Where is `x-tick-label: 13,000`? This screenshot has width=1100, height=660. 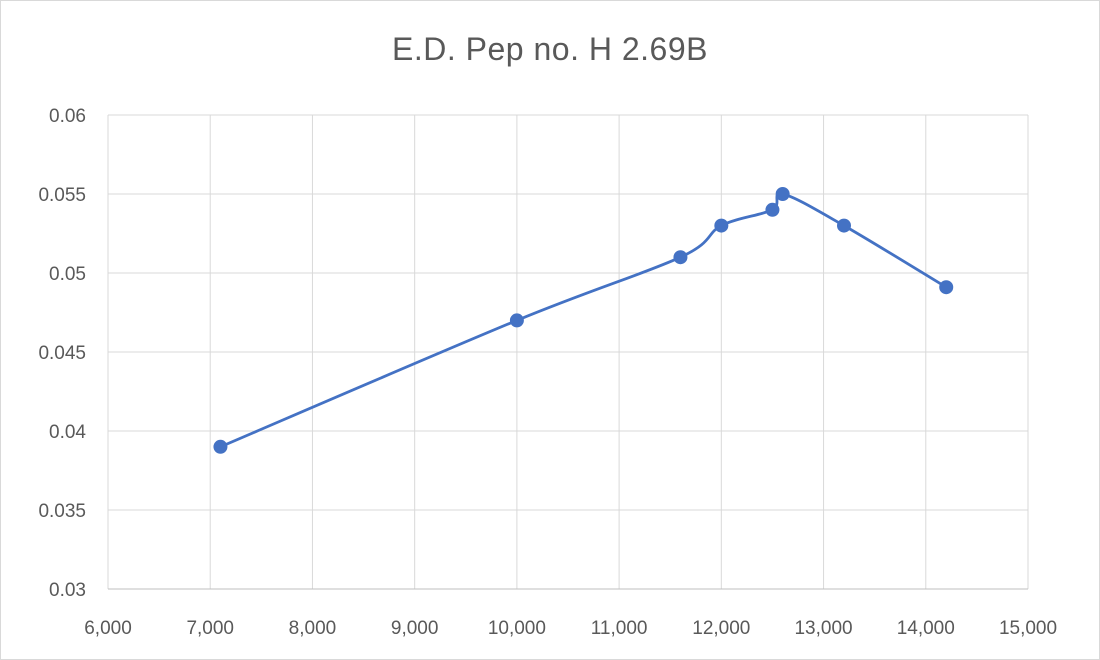
x-tick-label: 13,000 is located at coordinates (823, 628).